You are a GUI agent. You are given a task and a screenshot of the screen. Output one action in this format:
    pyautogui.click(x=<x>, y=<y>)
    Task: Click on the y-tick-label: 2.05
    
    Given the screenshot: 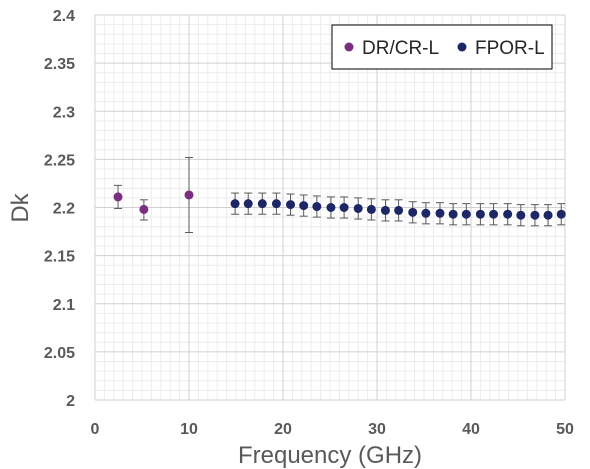 What is the action you would take?
    pyautogui.click(x=59, y=353)
    